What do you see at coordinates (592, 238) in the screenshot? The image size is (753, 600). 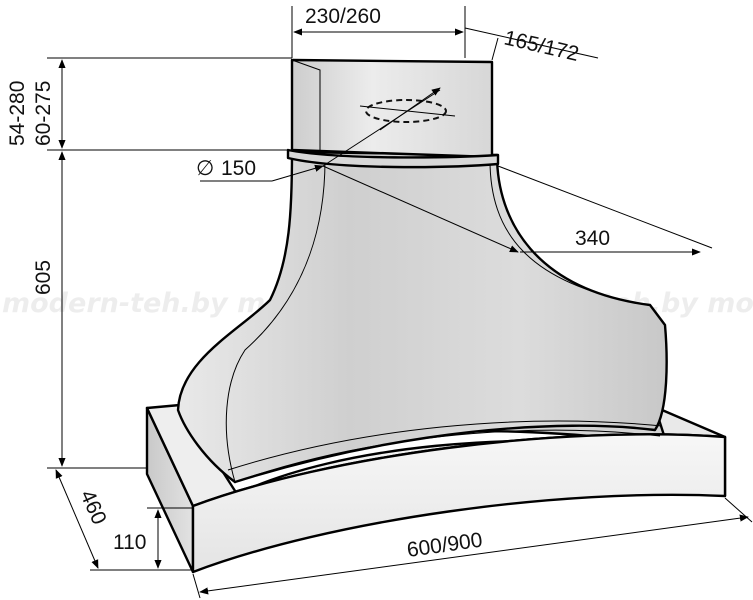 I see `canopy-offset-label: 340` at bounding box center [592, 238].